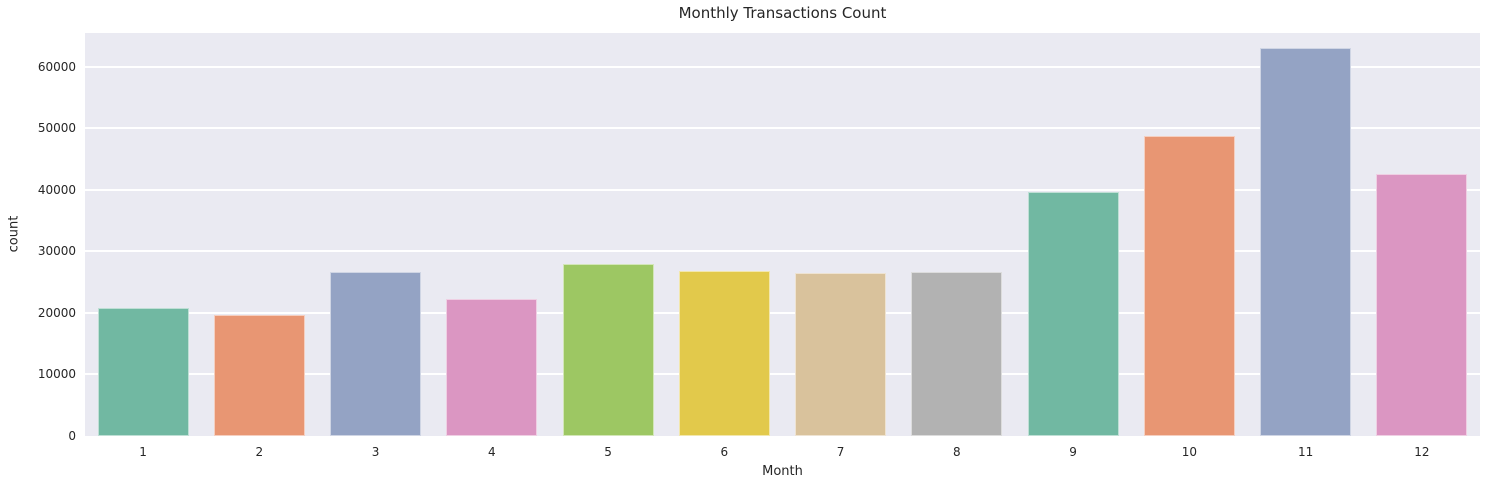 Image resolution: width=1487 pixels, height=488 pixels. I want to click on y-tick-label-30000: 30000, so click(56, 251).